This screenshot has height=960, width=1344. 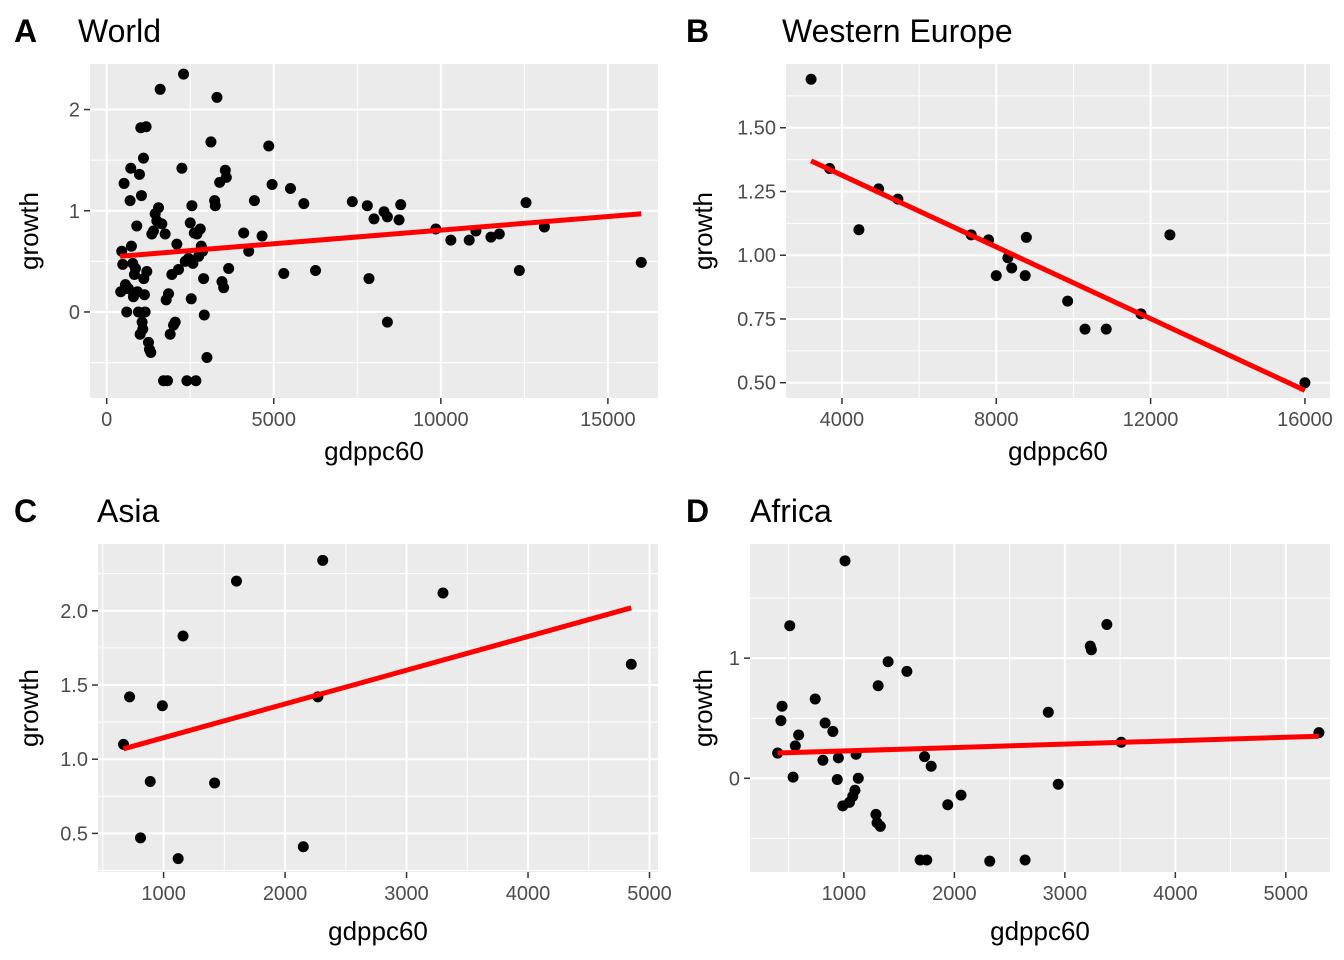 I want to click on plot-background, so click(x=1058, y=231).